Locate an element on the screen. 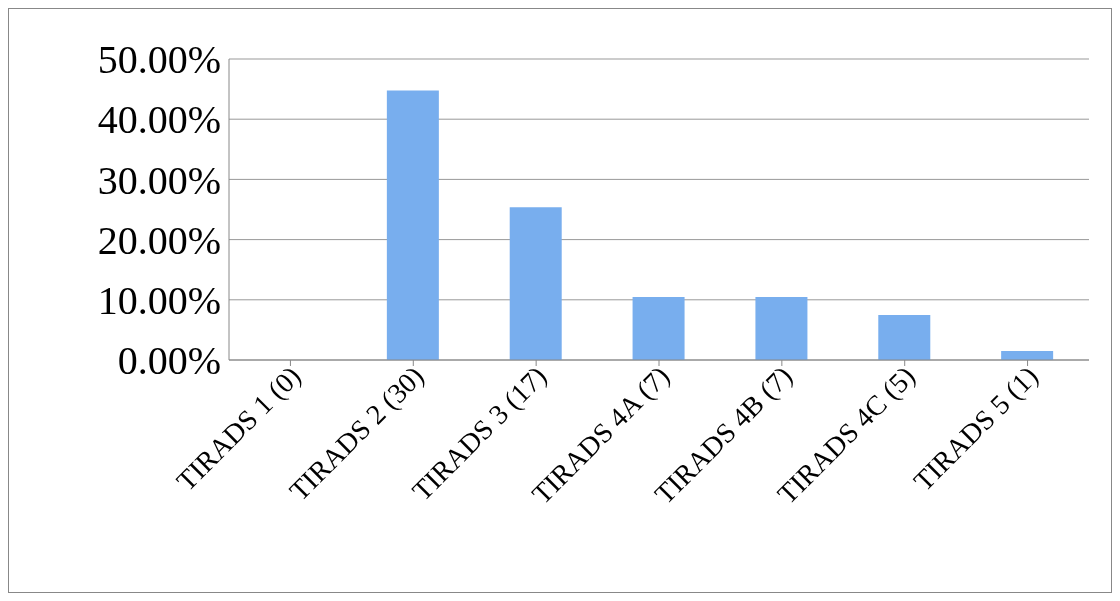 The width and height of the screenshot is (1120, 601). y-tick-label: 10.00% is located at coordinates (159, 300).